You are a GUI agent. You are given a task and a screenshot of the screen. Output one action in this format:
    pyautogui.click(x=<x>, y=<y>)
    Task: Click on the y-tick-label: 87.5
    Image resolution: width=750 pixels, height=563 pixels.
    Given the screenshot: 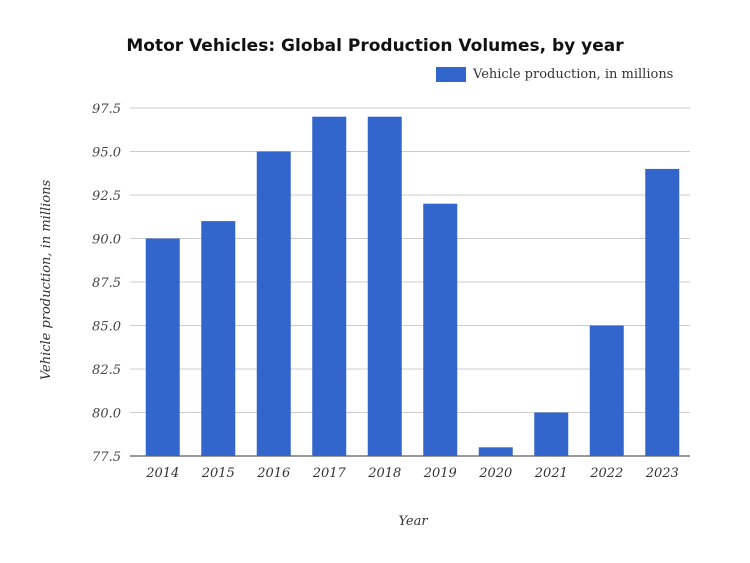 What is the action you would take?
    pyautogui.click(x=106, y=283)
    